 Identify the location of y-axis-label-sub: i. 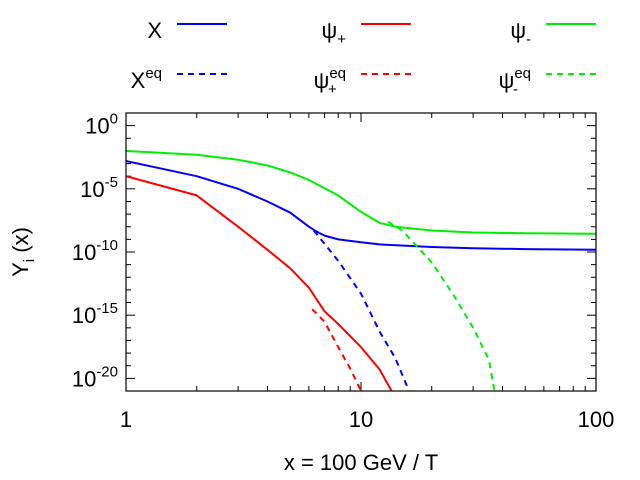
(29, 260).